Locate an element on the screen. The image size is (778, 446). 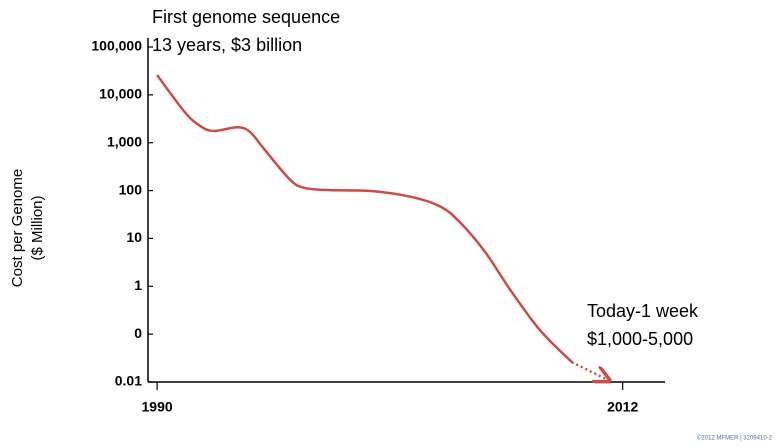
y-tick-label: 100,000 is located at coordinates (116, 46).